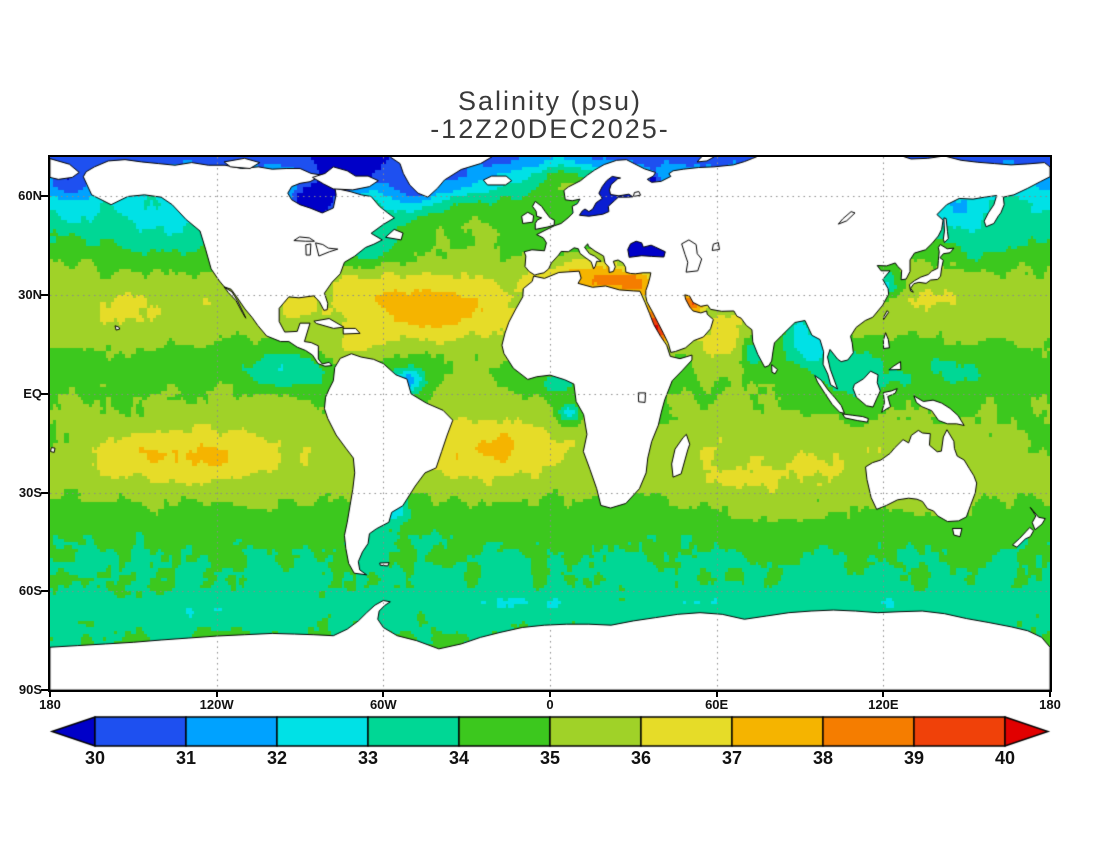 The height and width of the screenshot is (850, 1100). What do you see at coordinates (44, 393) in the screenshot?
I see `lat-axis-tick-EQ` at bounding box center [44, 393].